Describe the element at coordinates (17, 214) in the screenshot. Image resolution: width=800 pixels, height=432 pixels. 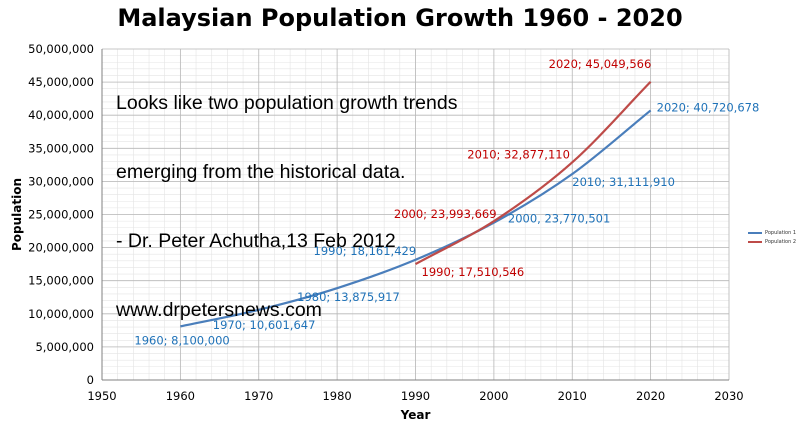
I see `y-axis-title: Population` at that location.